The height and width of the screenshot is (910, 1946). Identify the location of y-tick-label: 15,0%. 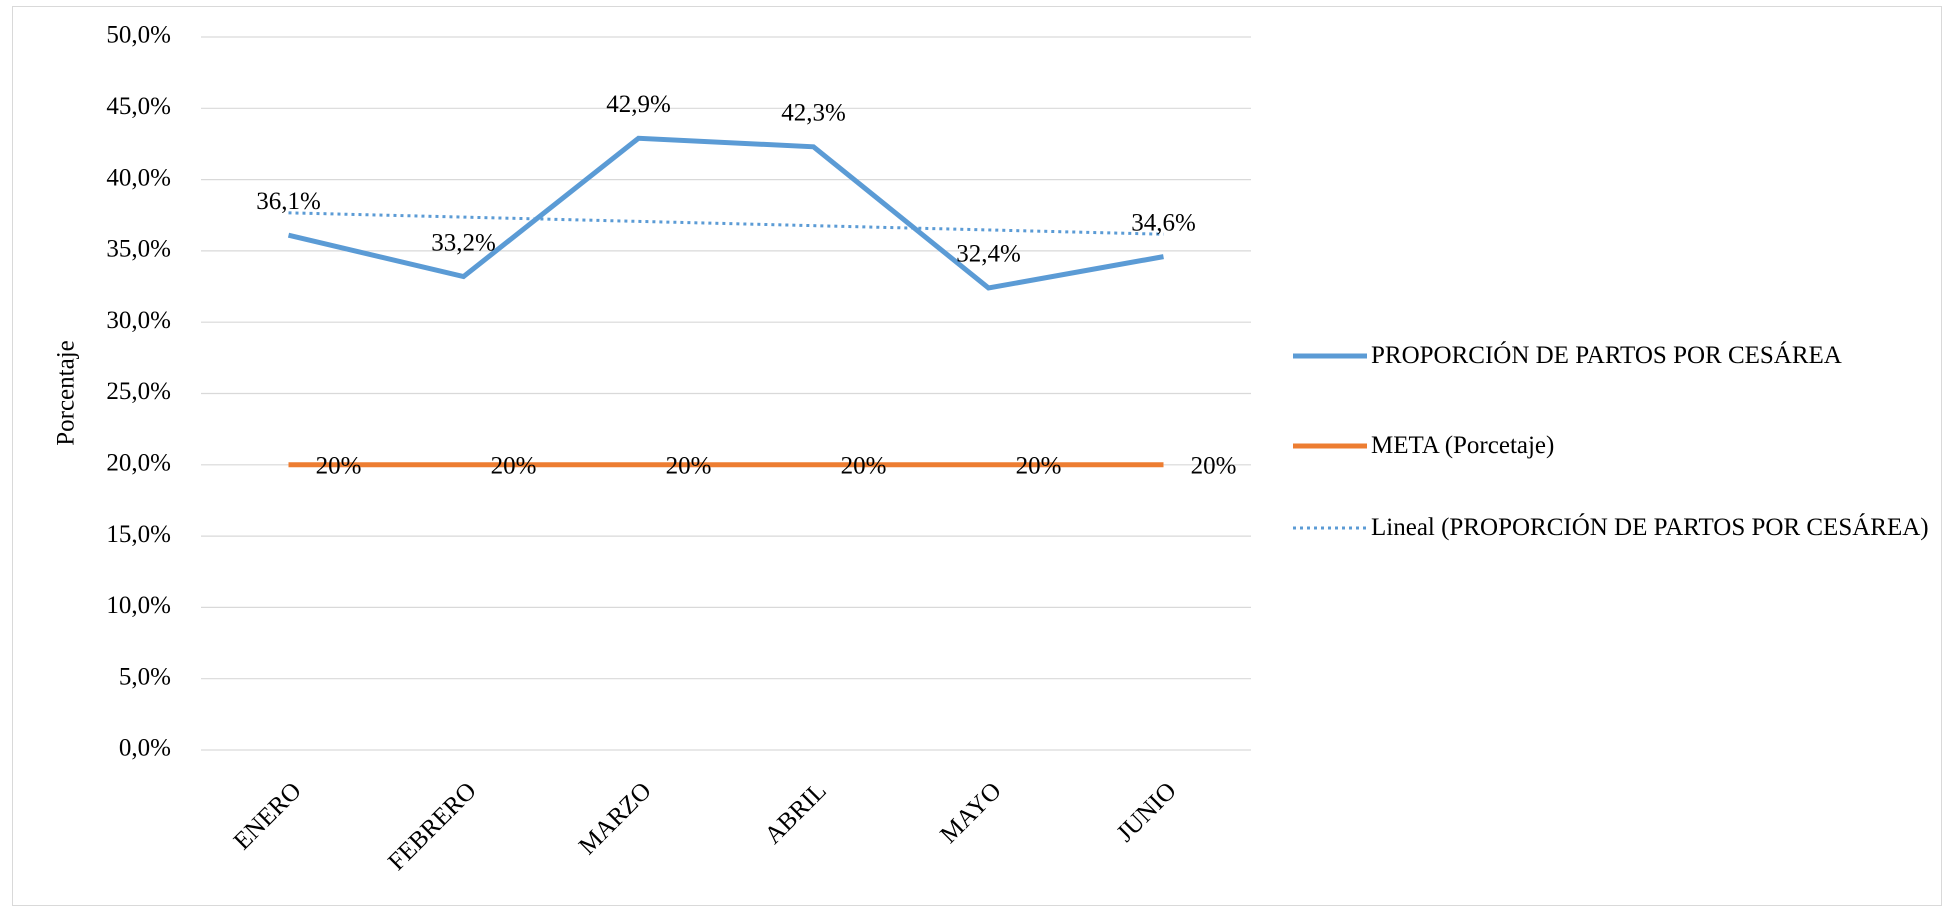
(138, 534).